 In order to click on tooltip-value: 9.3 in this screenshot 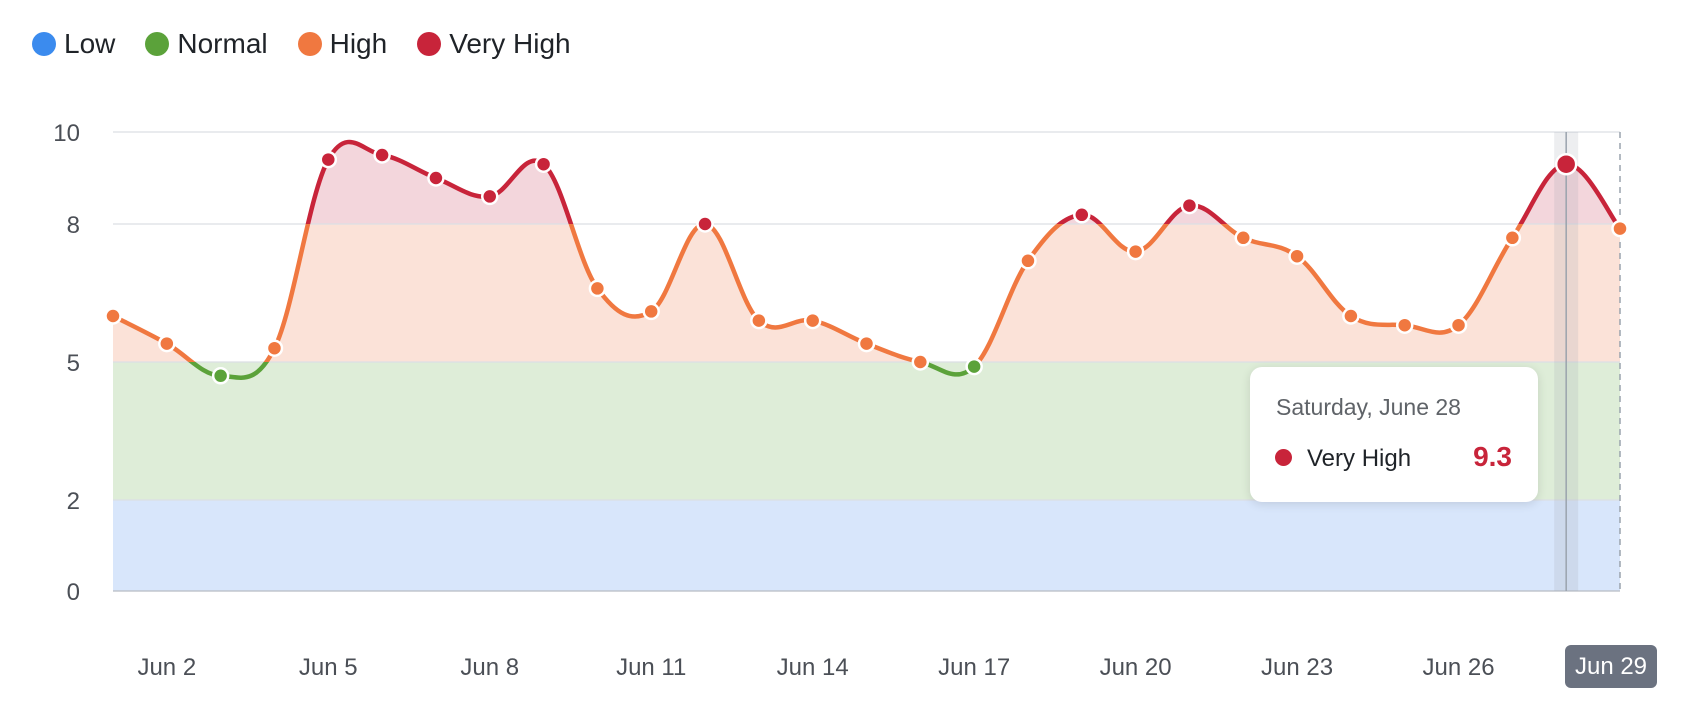, I will do `click(1492, 456)`.